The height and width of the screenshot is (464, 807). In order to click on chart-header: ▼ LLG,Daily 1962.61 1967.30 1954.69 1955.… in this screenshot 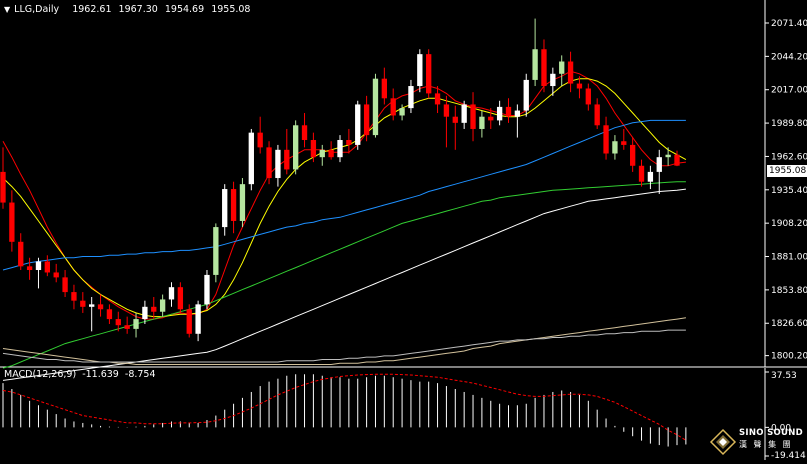, I will do `click(129, 9)`.